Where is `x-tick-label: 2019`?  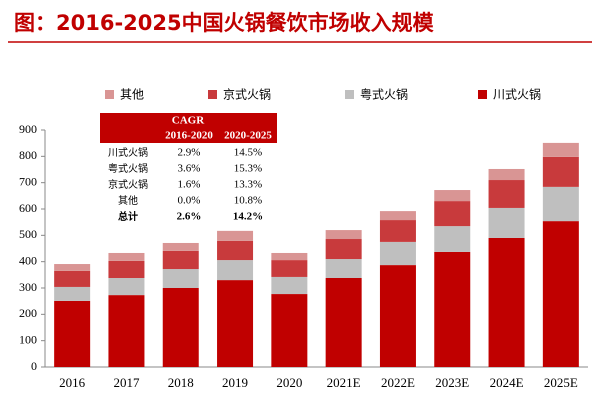 x-tick-label: 2019 is located at coordinates (235, 382).